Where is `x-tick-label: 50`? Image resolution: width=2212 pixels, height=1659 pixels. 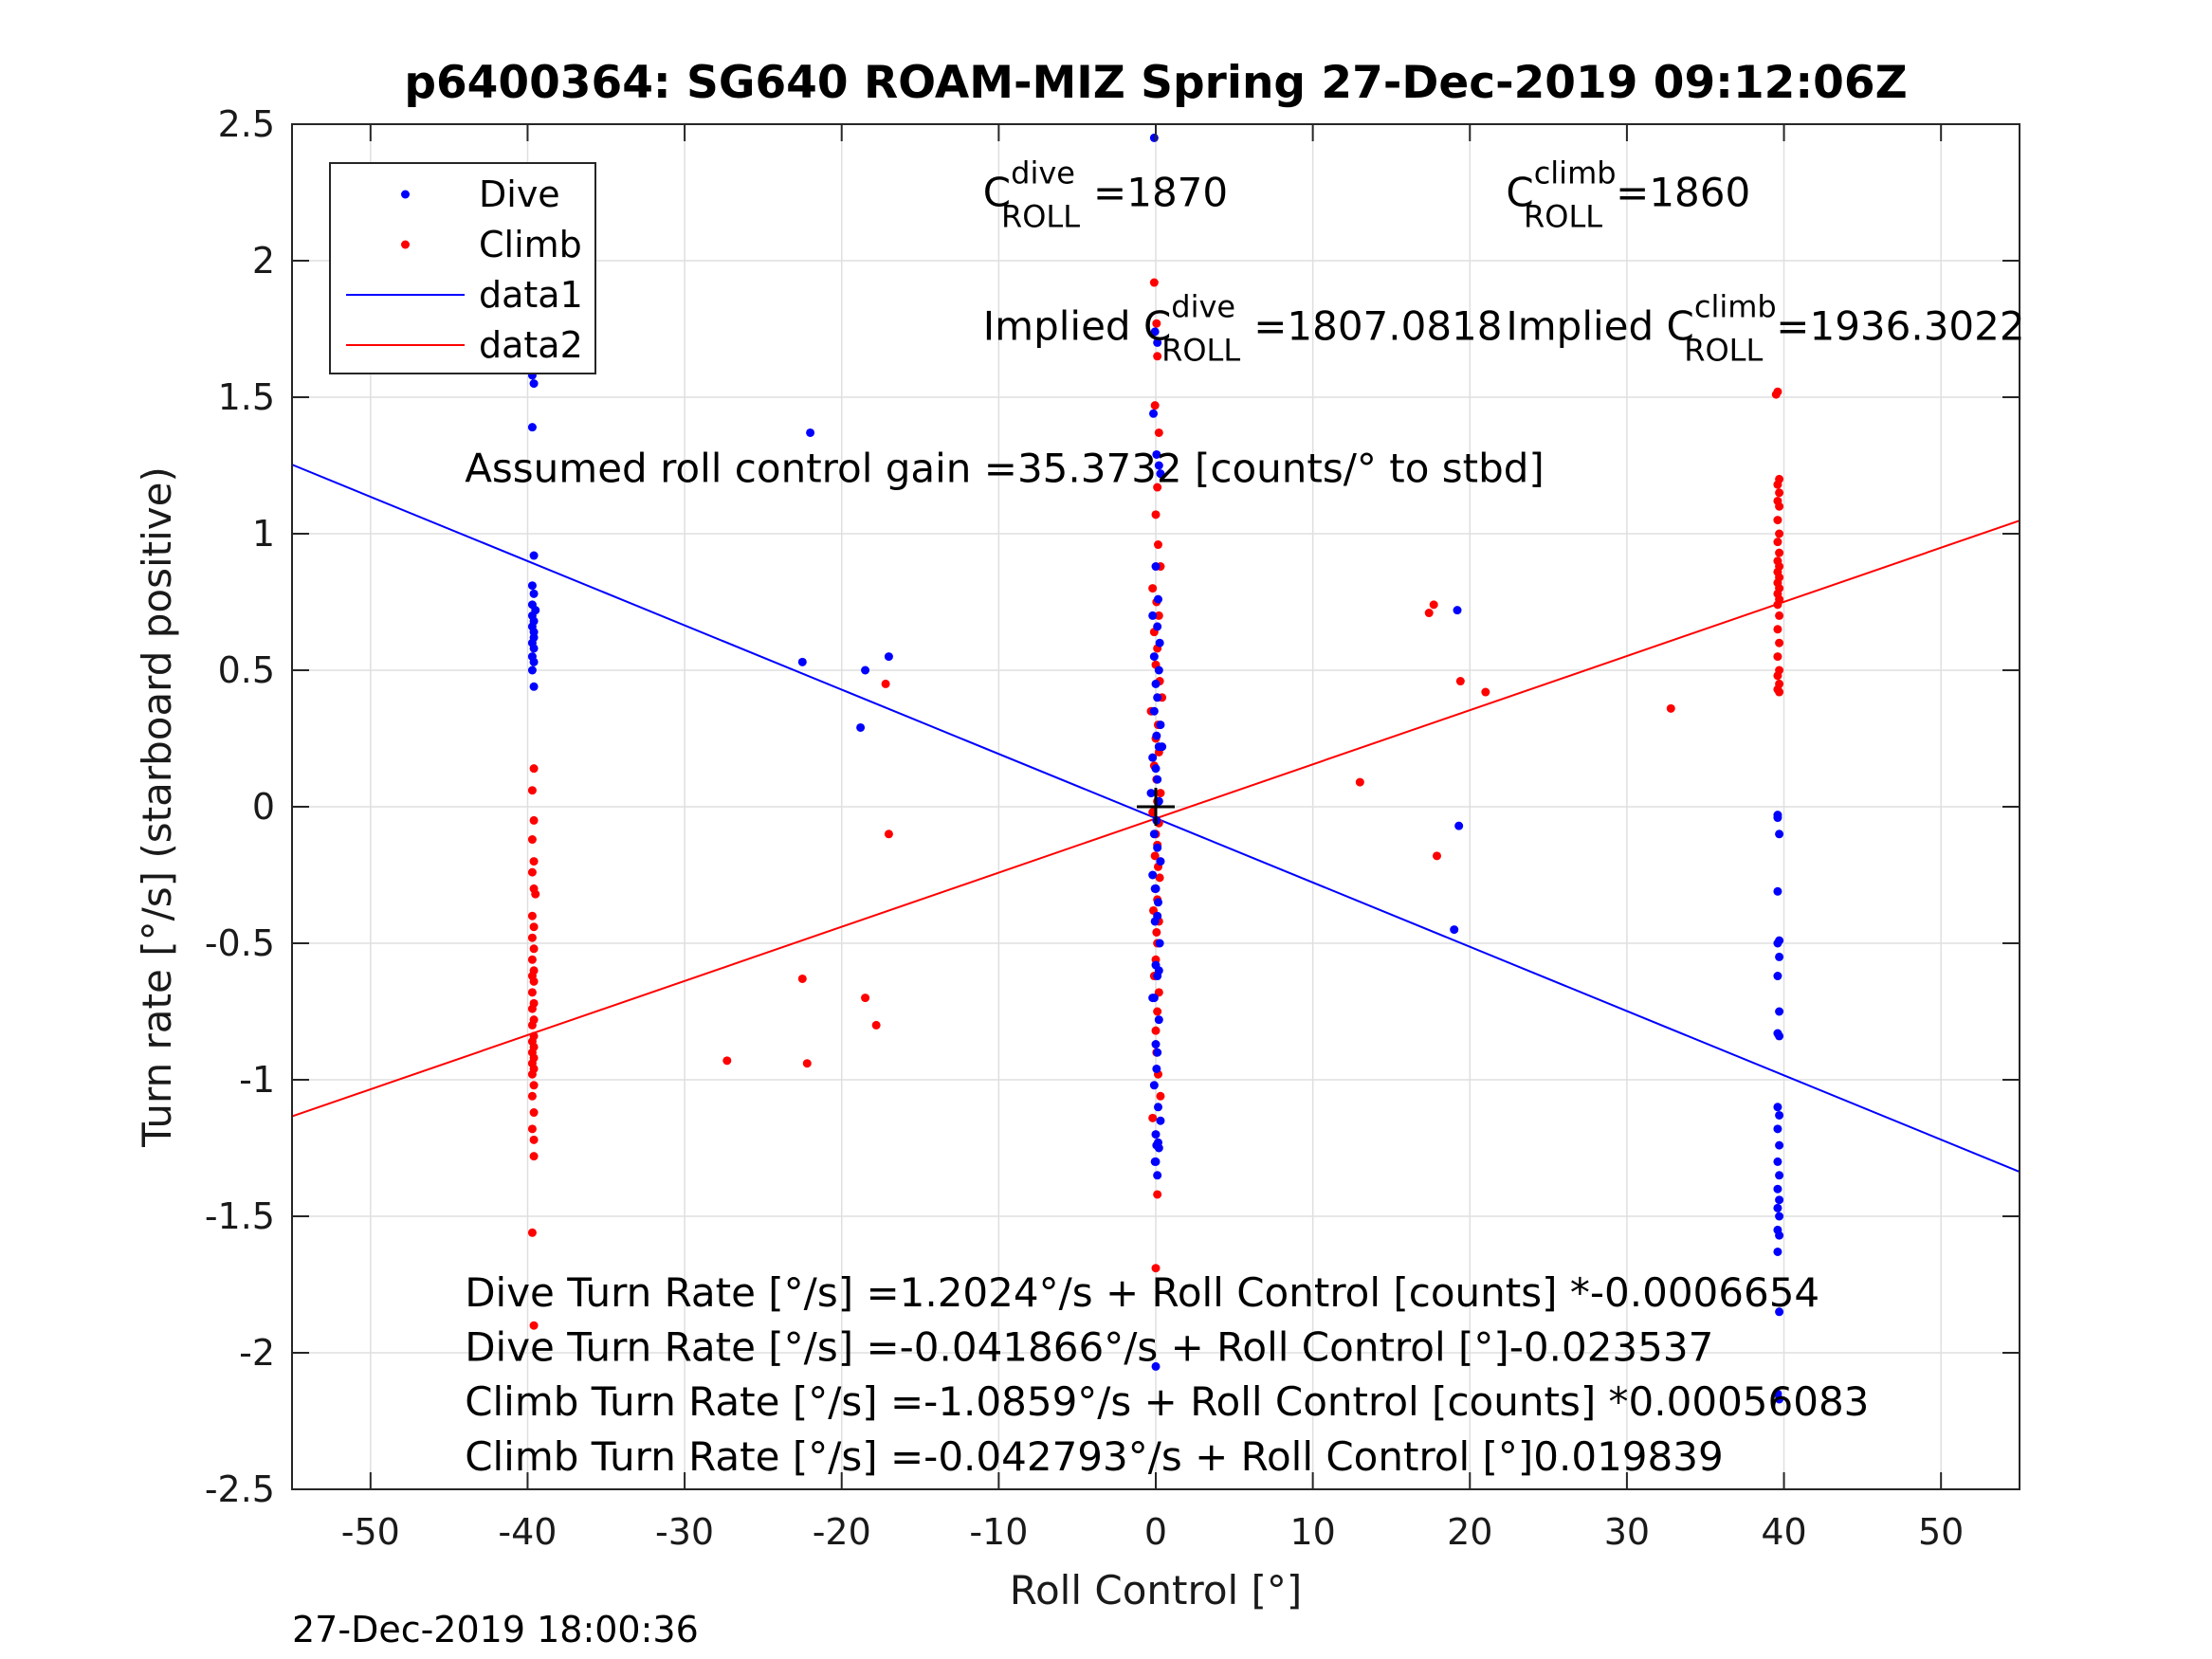
x-tick-label: 50 is located at coordinates (1941, 1532).